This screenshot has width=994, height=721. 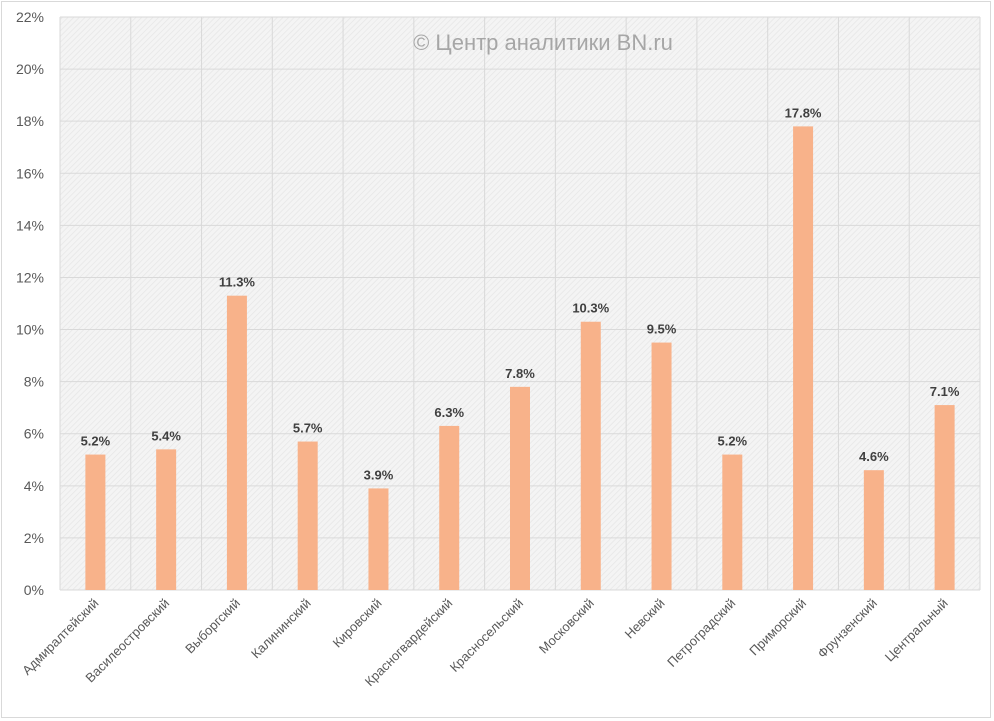 What do you see at coordinates (30, 69) in the screenshot?
I see `y-tick-label: 20%` at bounding box center [30, 69].